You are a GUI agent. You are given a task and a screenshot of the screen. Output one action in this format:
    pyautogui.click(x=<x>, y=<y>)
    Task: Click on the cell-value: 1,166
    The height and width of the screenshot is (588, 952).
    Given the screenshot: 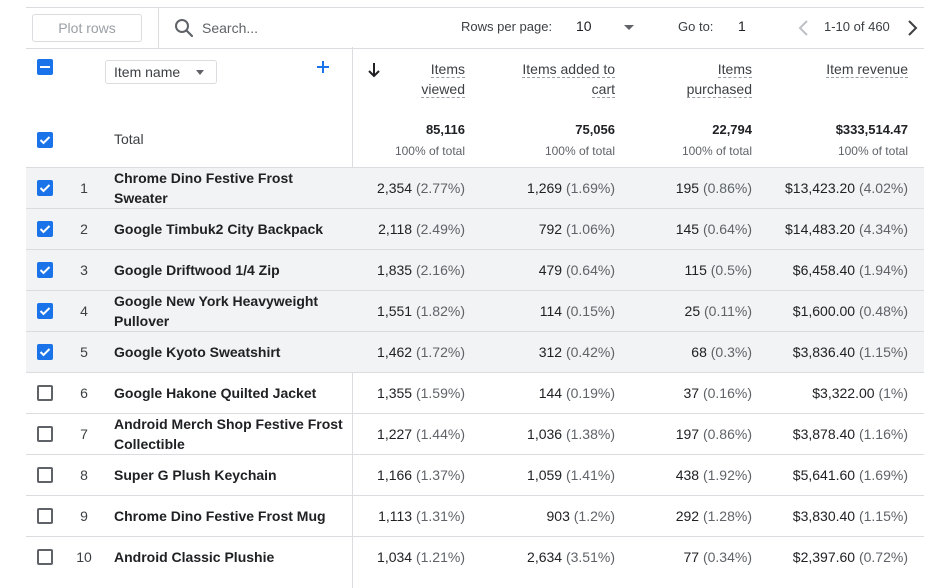 What is the action you would take?
    pyautogui.click(x=395, y=475)
    